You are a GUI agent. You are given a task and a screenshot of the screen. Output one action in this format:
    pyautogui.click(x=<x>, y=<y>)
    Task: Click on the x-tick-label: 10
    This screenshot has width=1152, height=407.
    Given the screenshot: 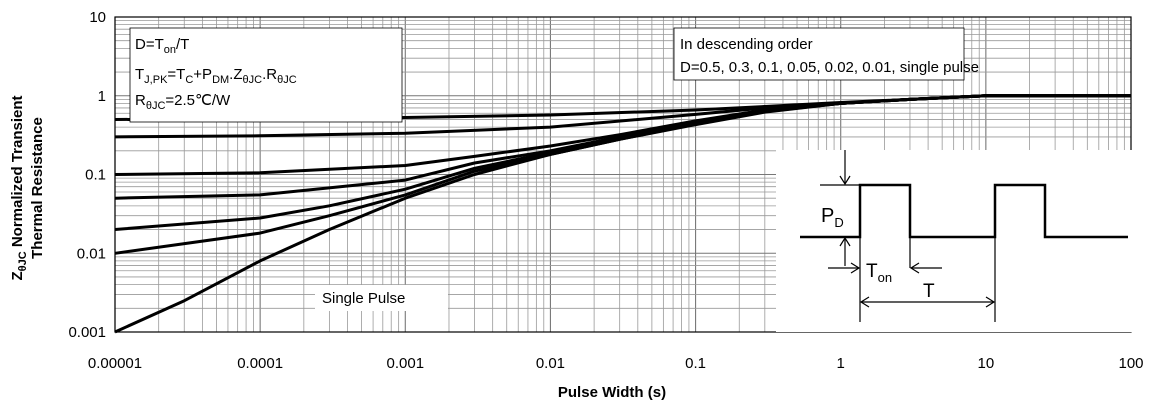 What is the action you would take?
    pyautogui.click(x=986, y=363)
    